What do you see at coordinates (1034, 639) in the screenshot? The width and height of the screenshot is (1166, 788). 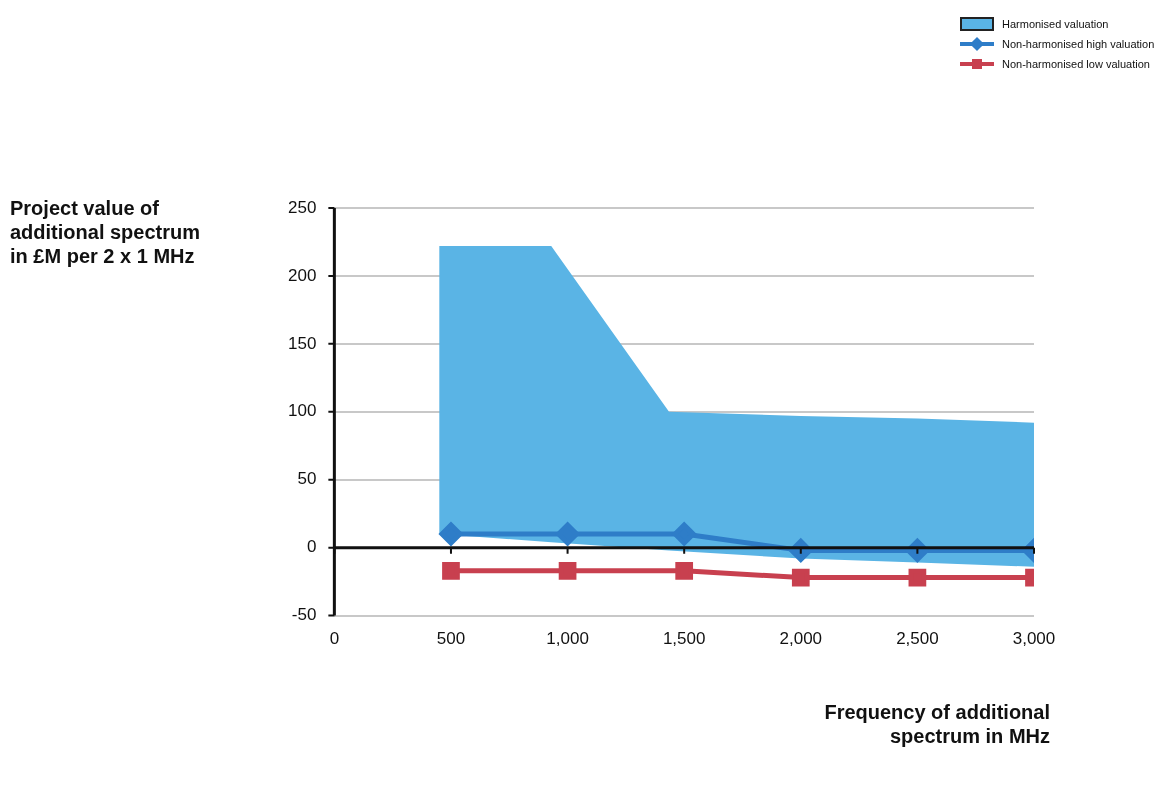 I see `x-tick-label: 3,000` at bounding box center [1034, 639].